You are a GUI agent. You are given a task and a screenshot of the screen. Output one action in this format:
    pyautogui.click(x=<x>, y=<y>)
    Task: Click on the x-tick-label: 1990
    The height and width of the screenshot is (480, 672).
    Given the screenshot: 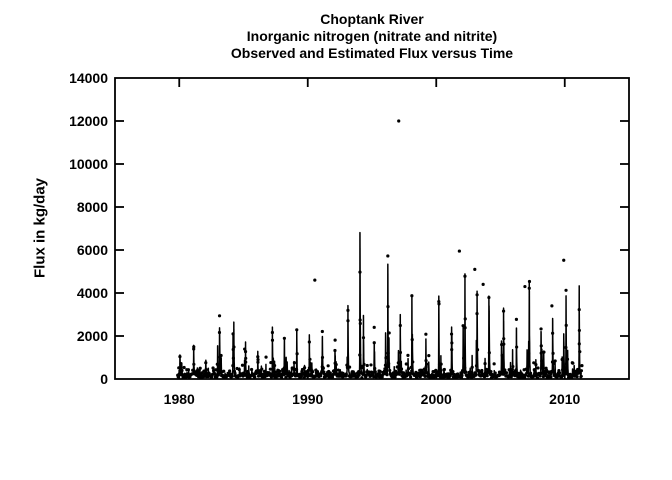 What is the action you would take?
    pyautogui.click(x=307, y=399)
    